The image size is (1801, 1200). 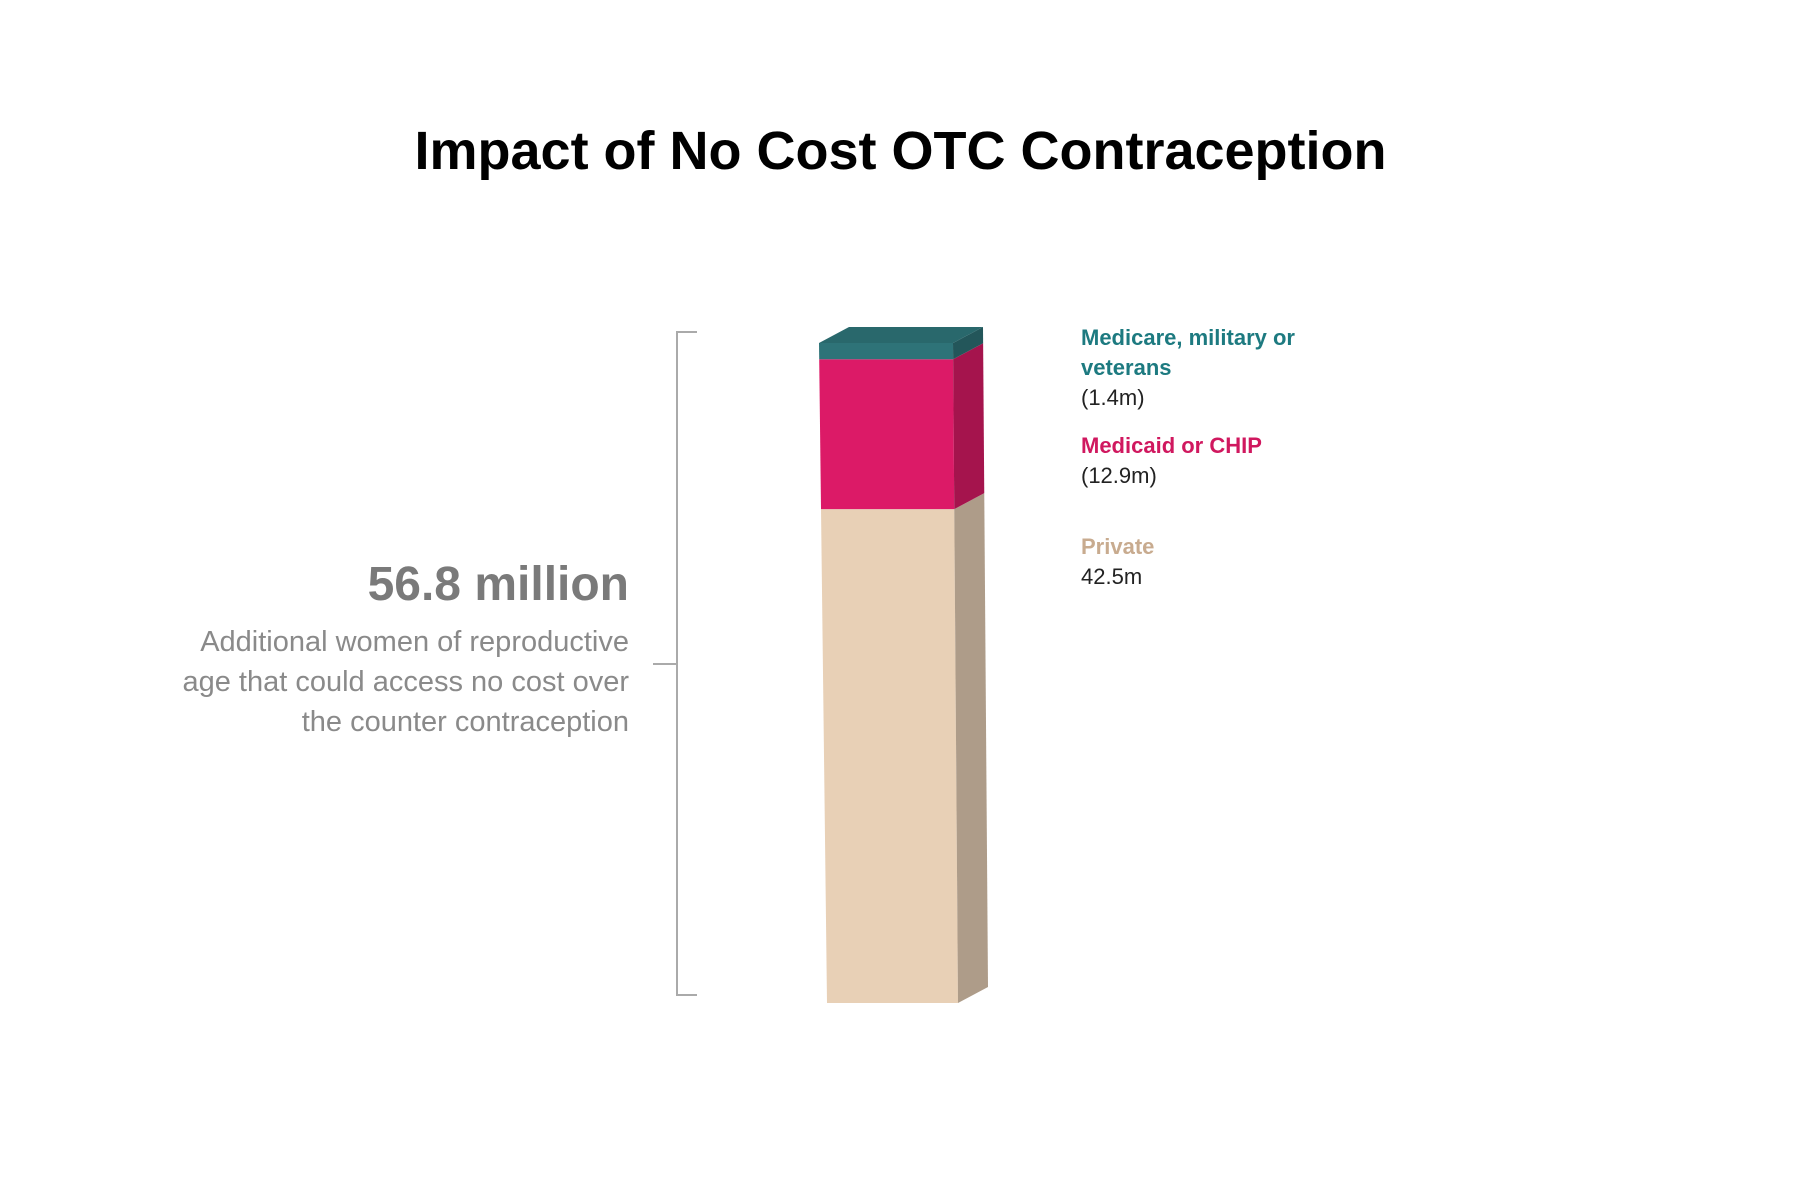 What do you see at coordinates (900, 151) in the screenshot?
I see `chart-title: Impact of No Cost OTC Contraception` at bounding box center [900, 151].